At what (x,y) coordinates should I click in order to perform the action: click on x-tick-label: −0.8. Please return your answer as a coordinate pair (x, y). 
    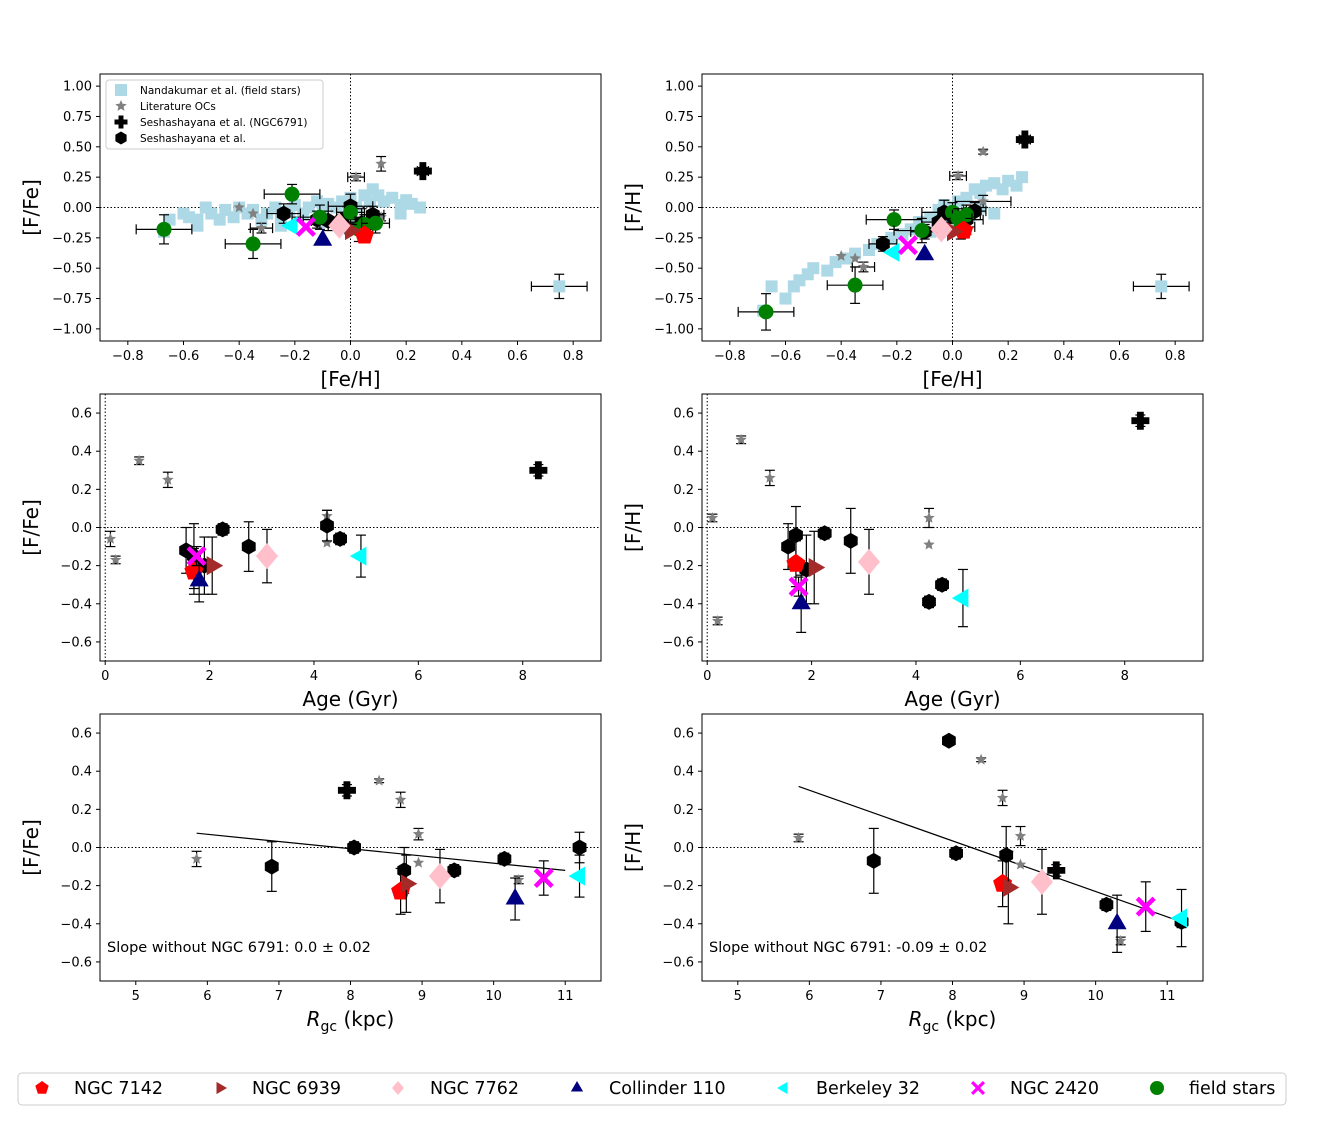
    Looking at the image, I should click on (730, 356).